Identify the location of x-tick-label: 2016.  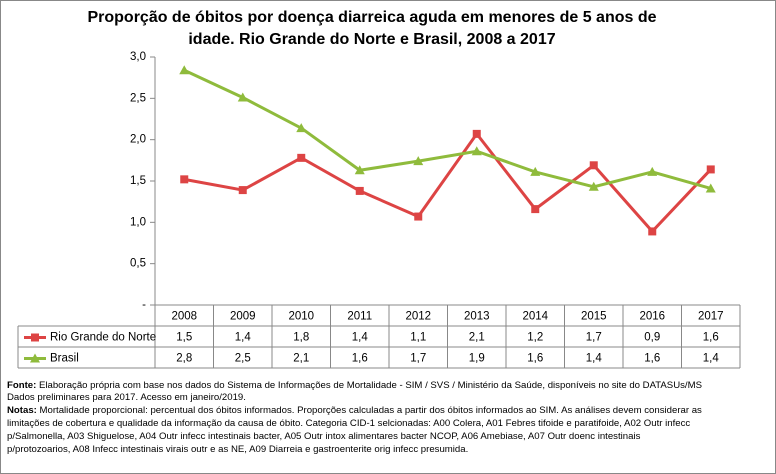
(652, 317).